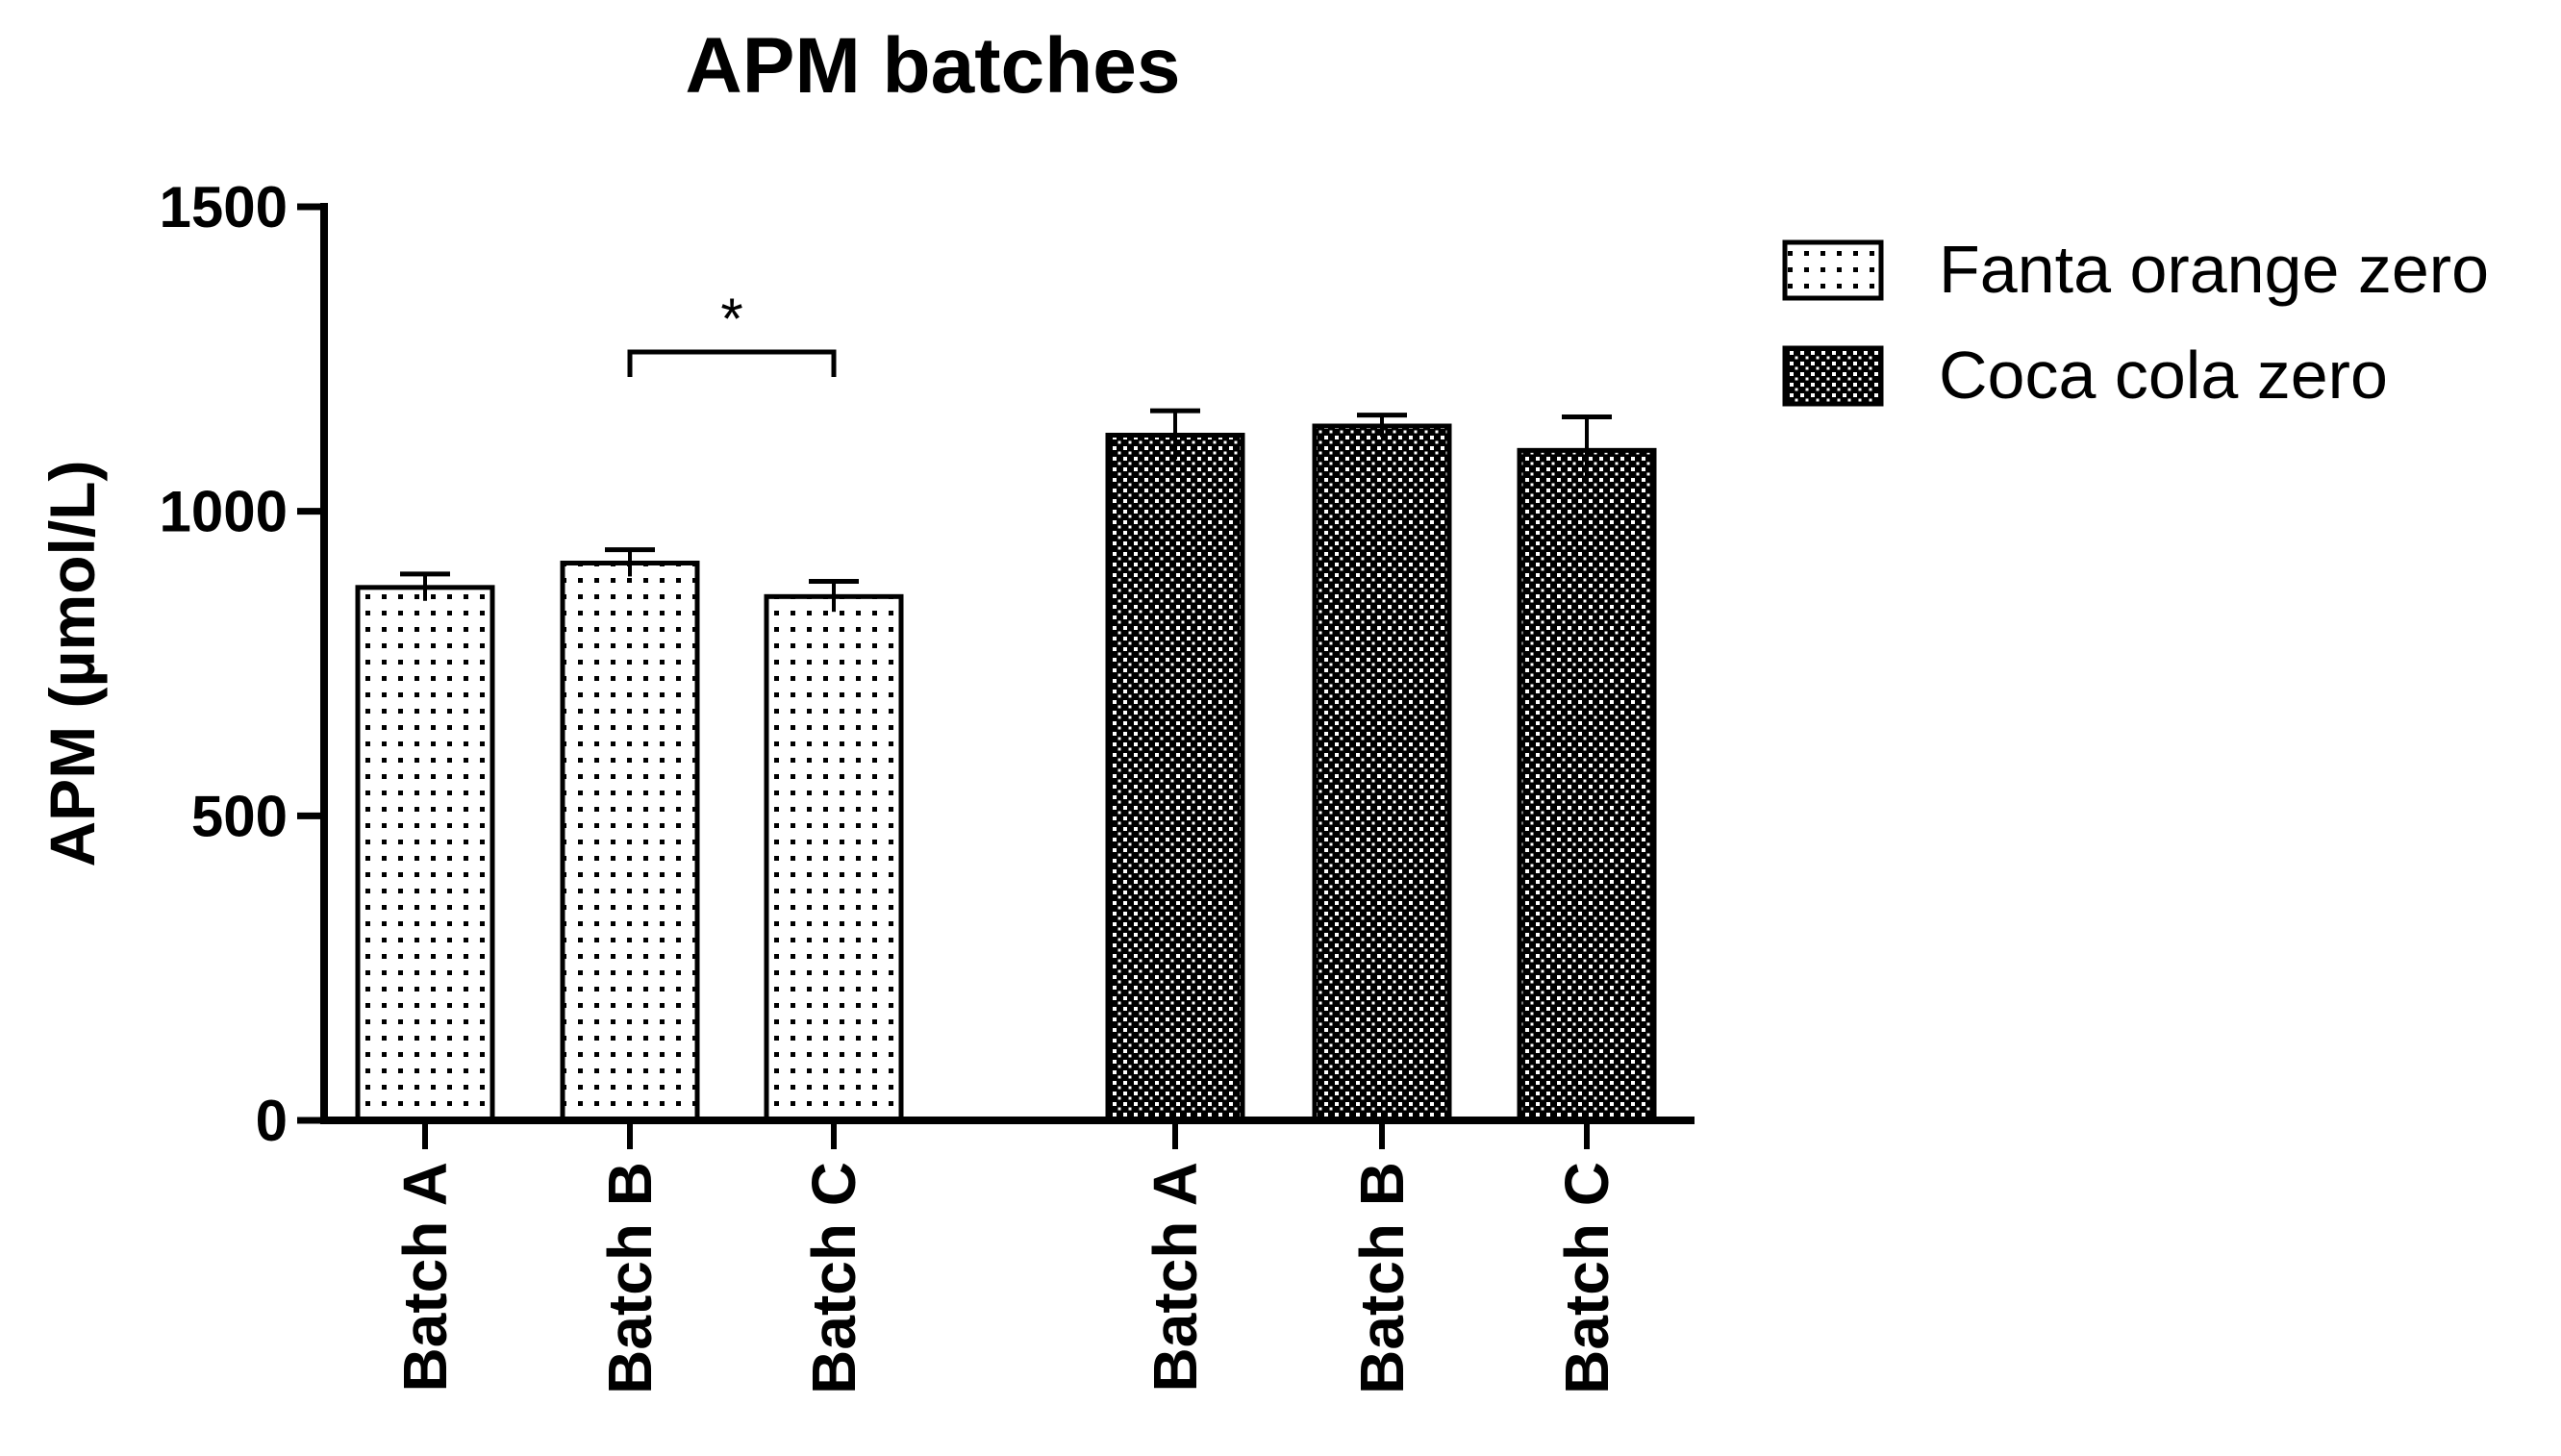 The width and height of the screenshot is (2561, 1456). I want to click on y-tick-label: 500, so click(240, 816).